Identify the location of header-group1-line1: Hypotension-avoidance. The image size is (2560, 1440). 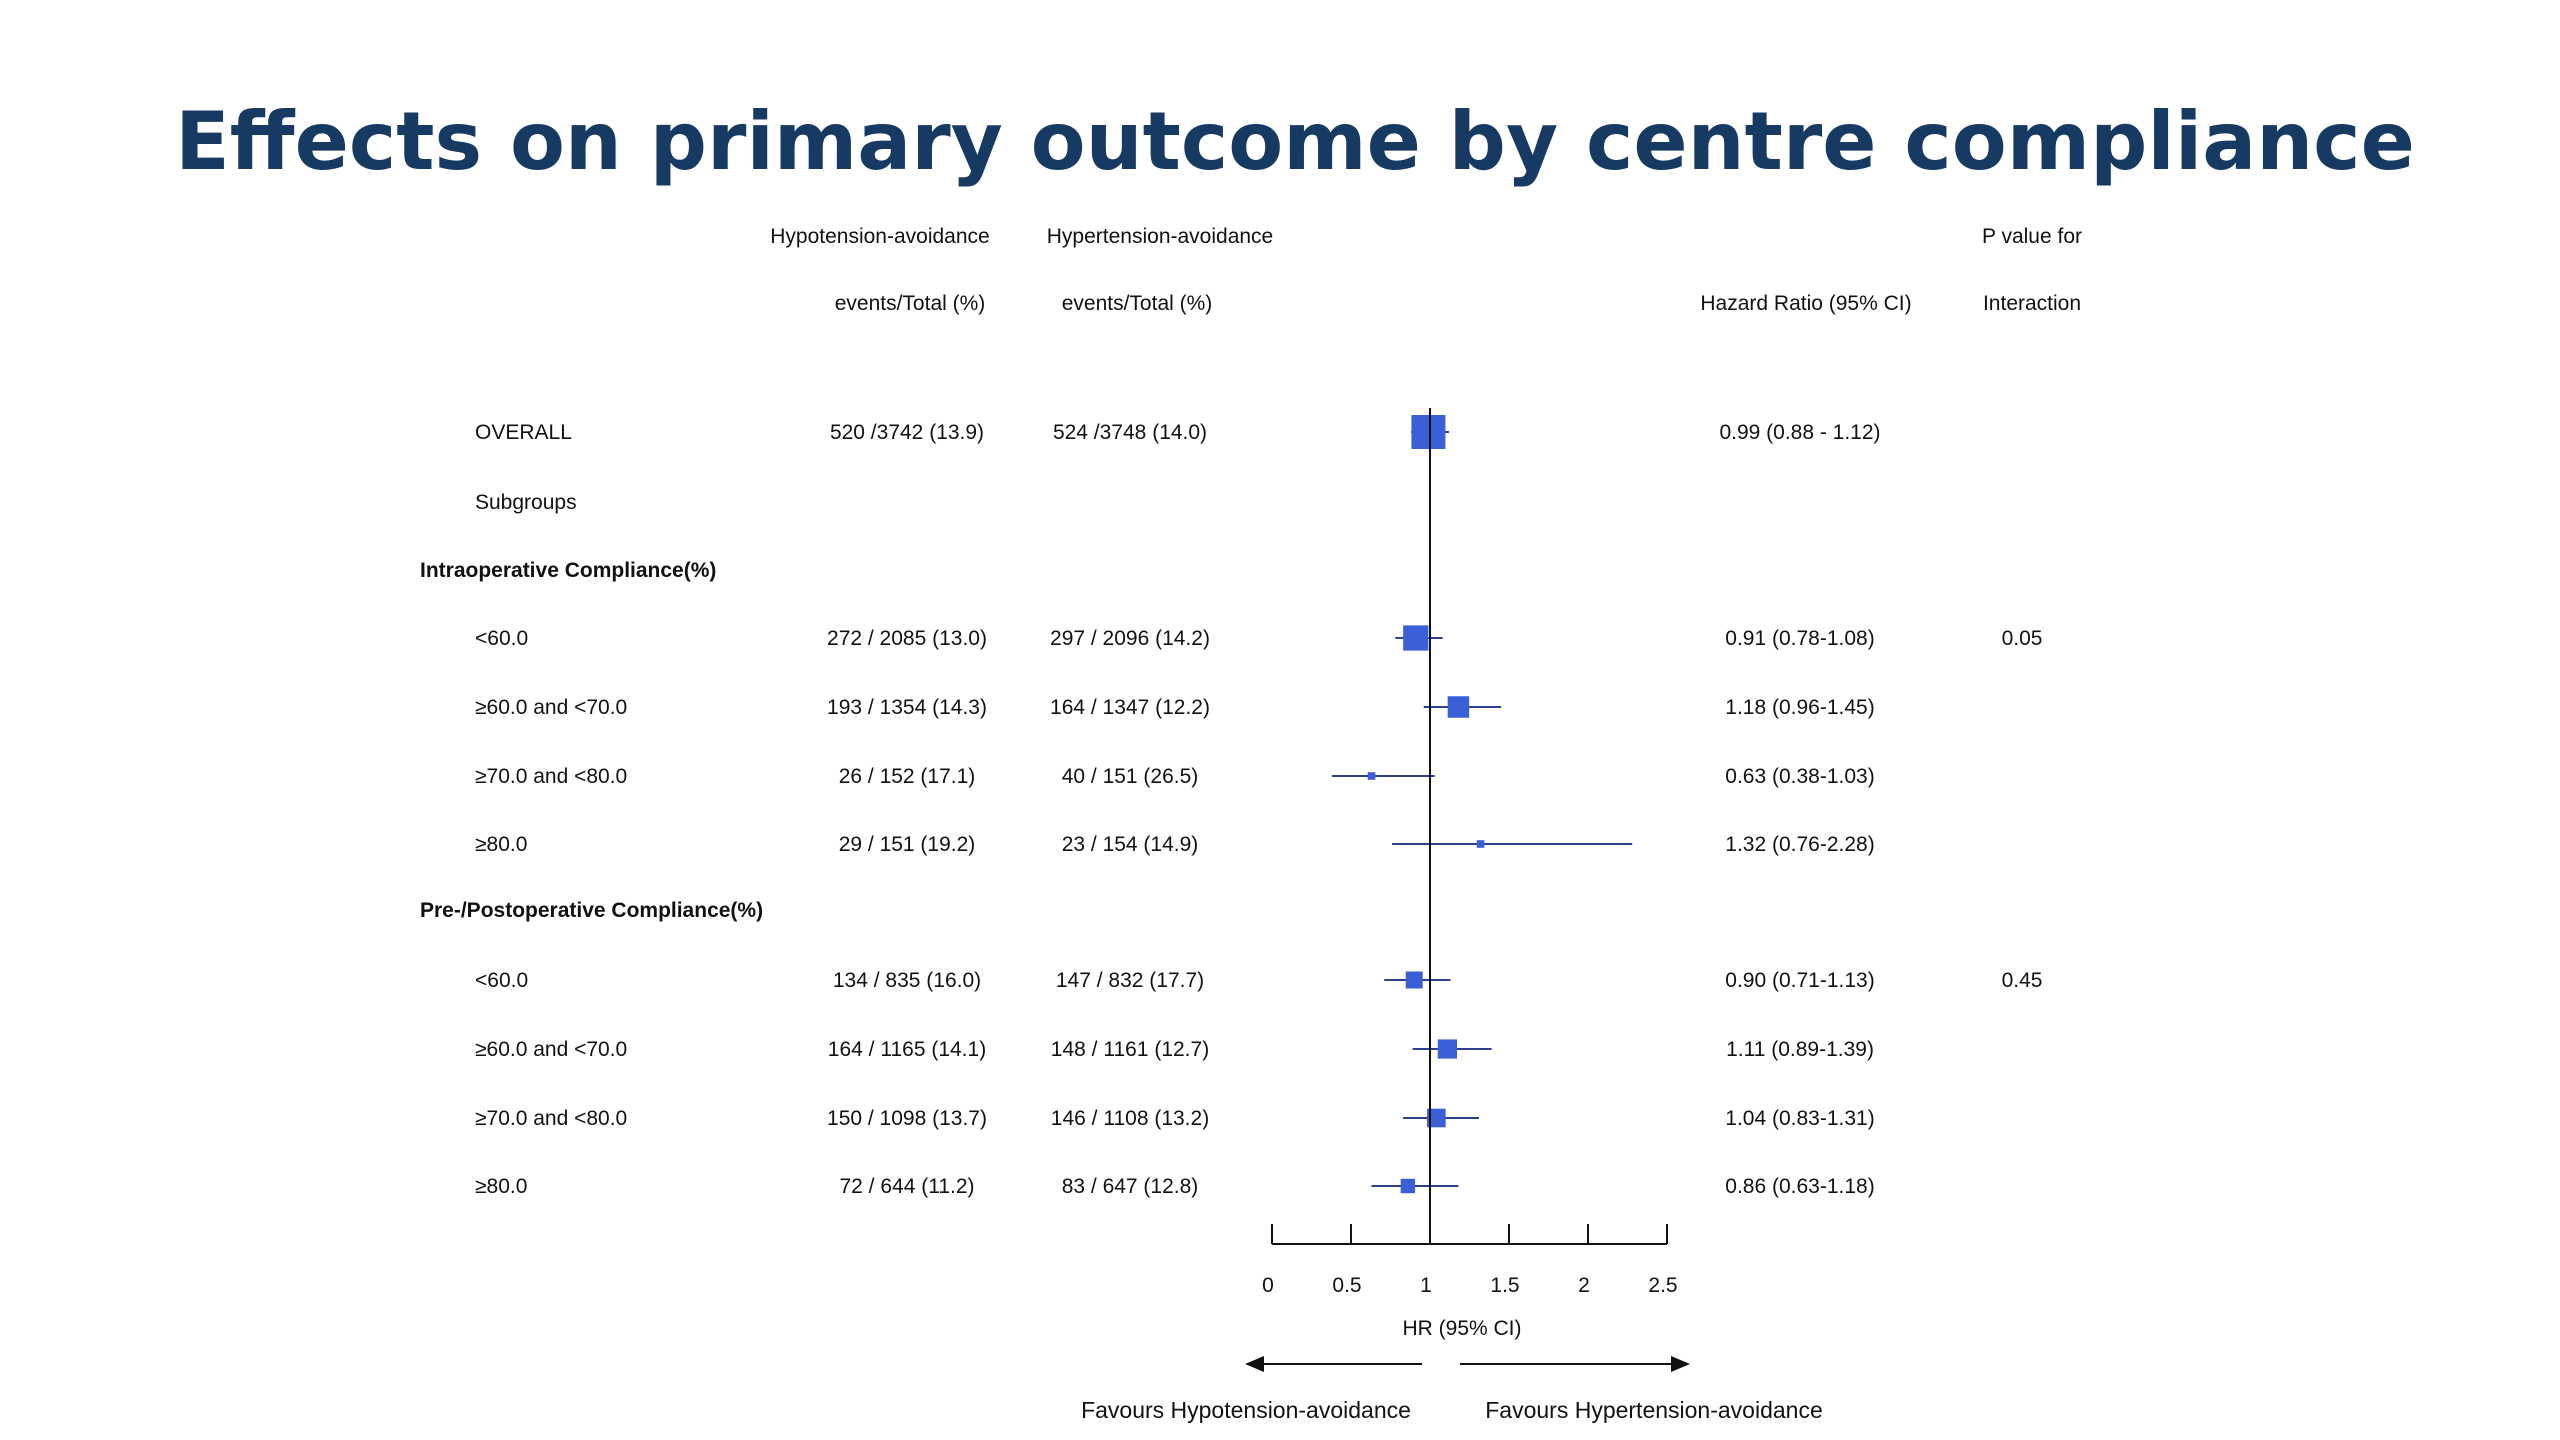
(879, 236).